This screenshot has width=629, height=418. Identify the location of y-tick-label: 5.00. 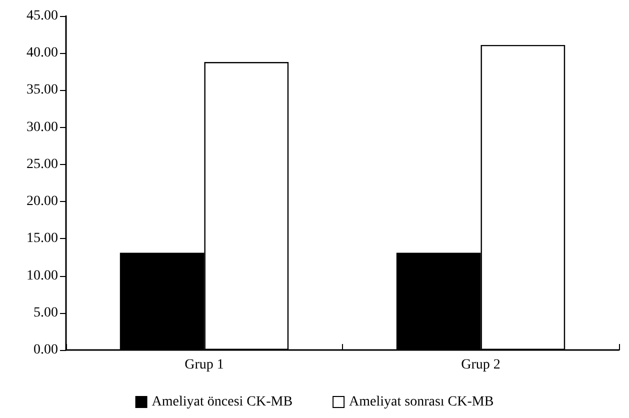
(46, 312).